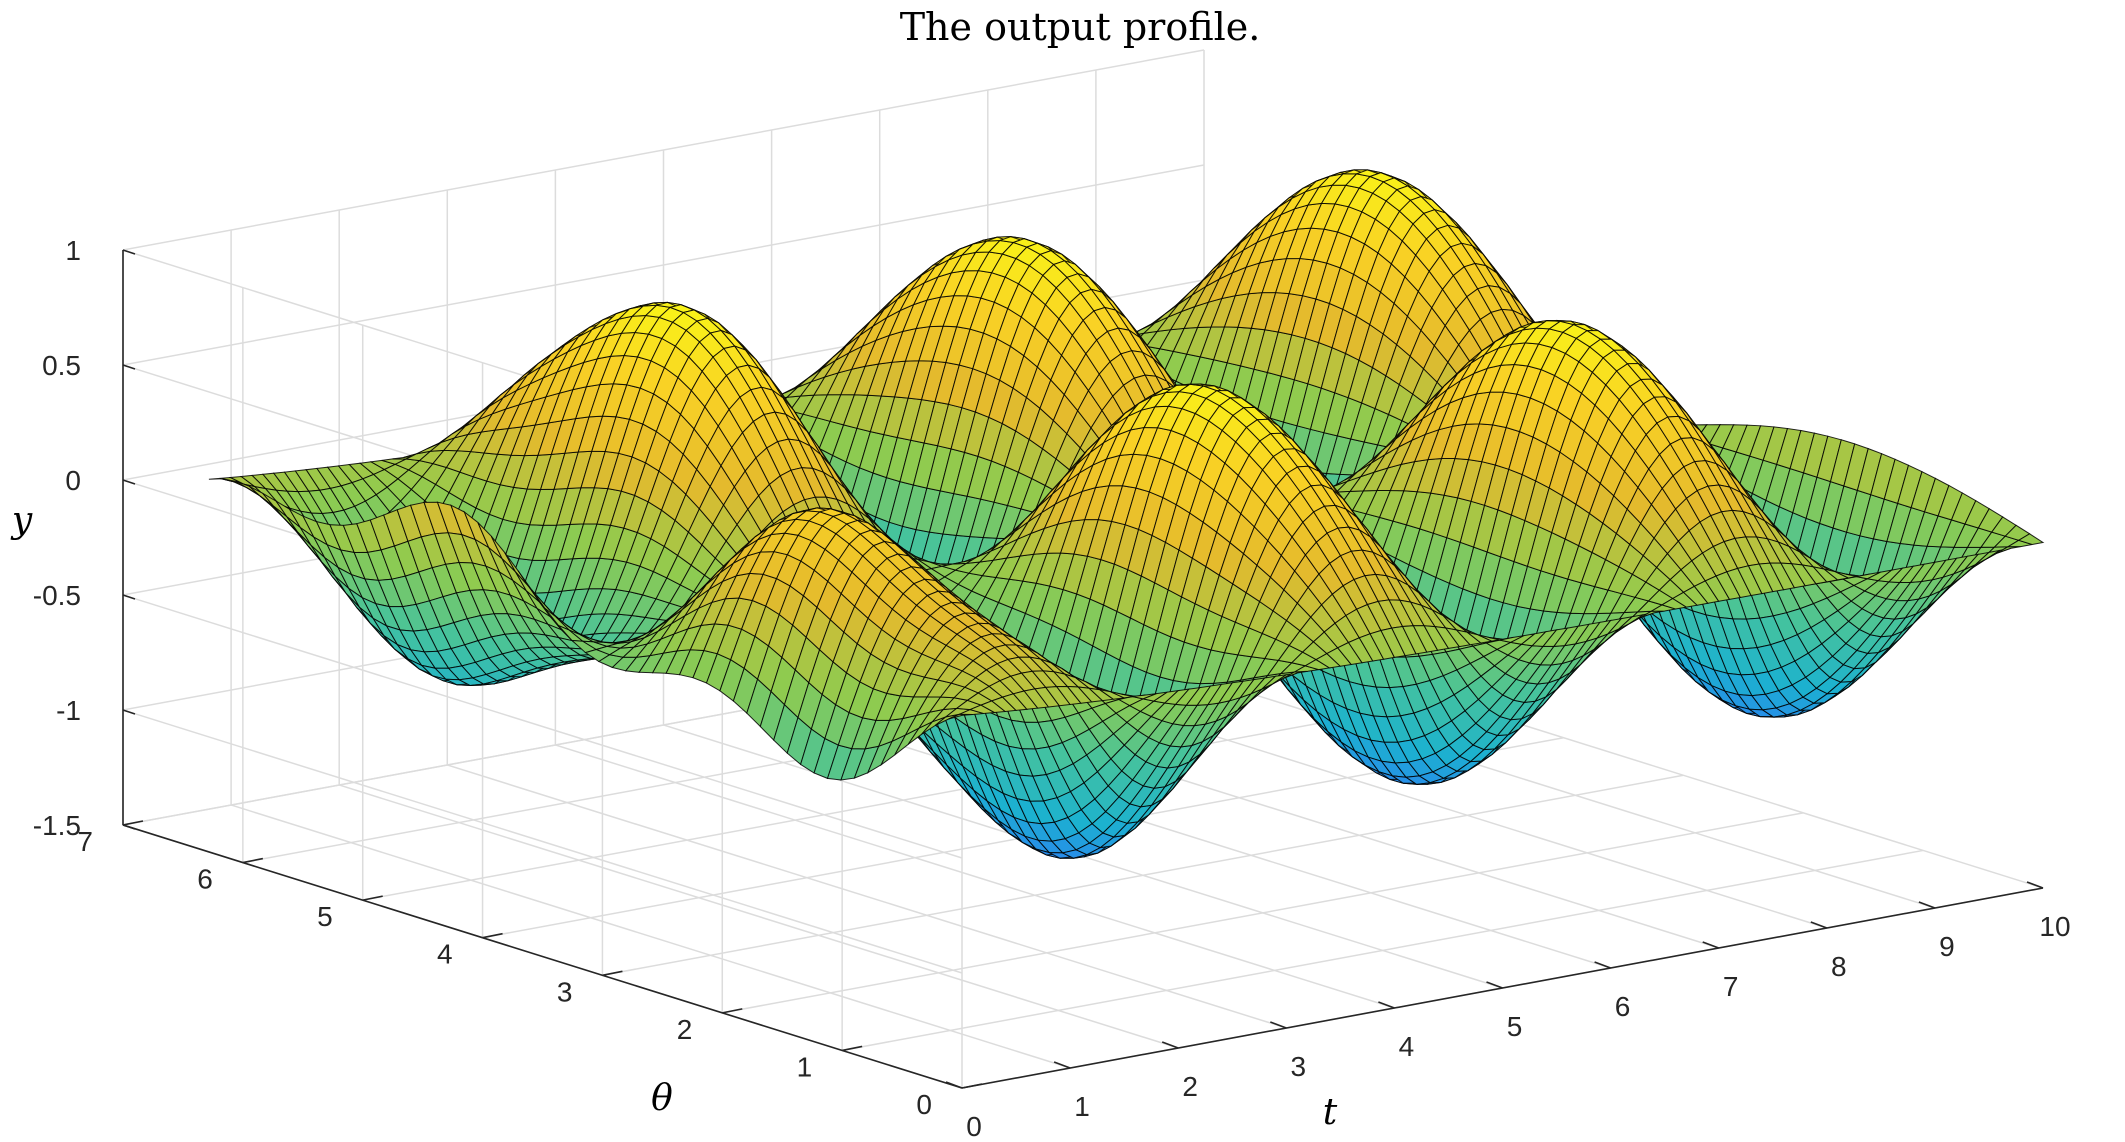  Describe the element at coordinates (1080, 27) in the screenshot. I see `chart-title: The output profile.` at that location.